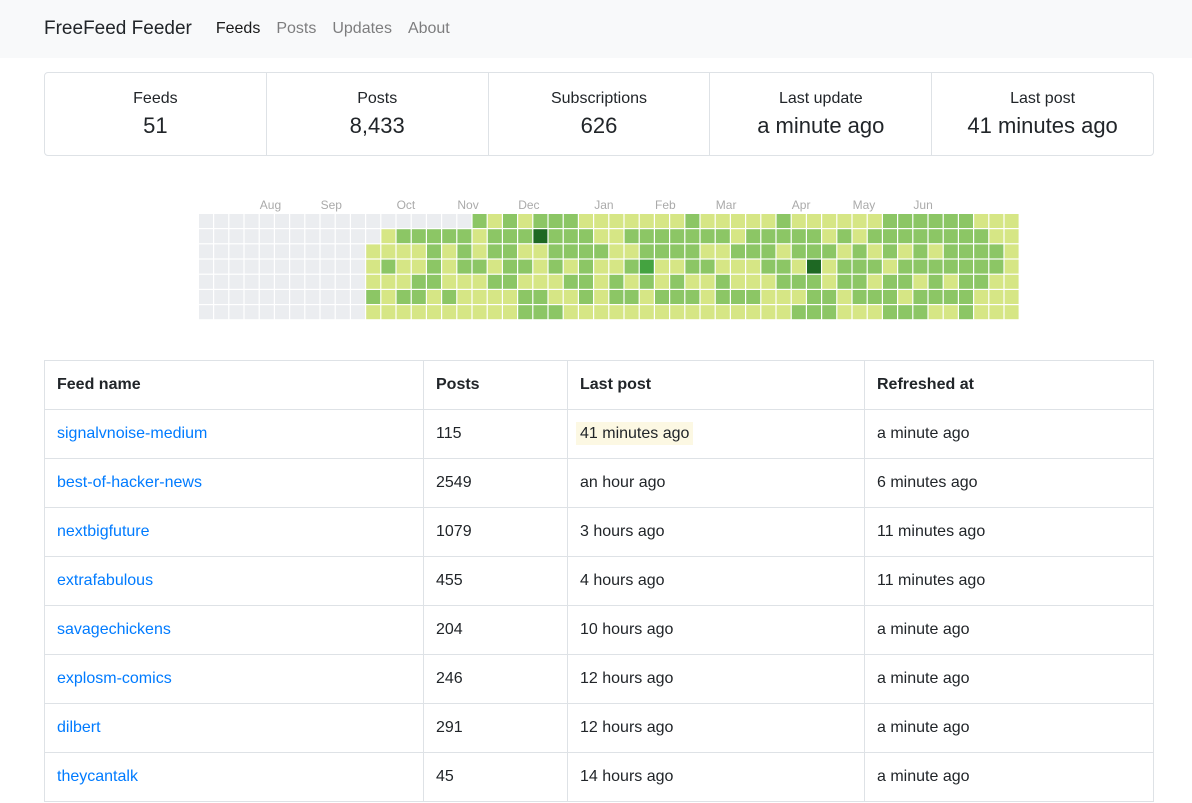  What do you see at coordinates (495, 385) in the screenshot?
I see `col-header-posts: Posts` at bounding box center [495, 385].